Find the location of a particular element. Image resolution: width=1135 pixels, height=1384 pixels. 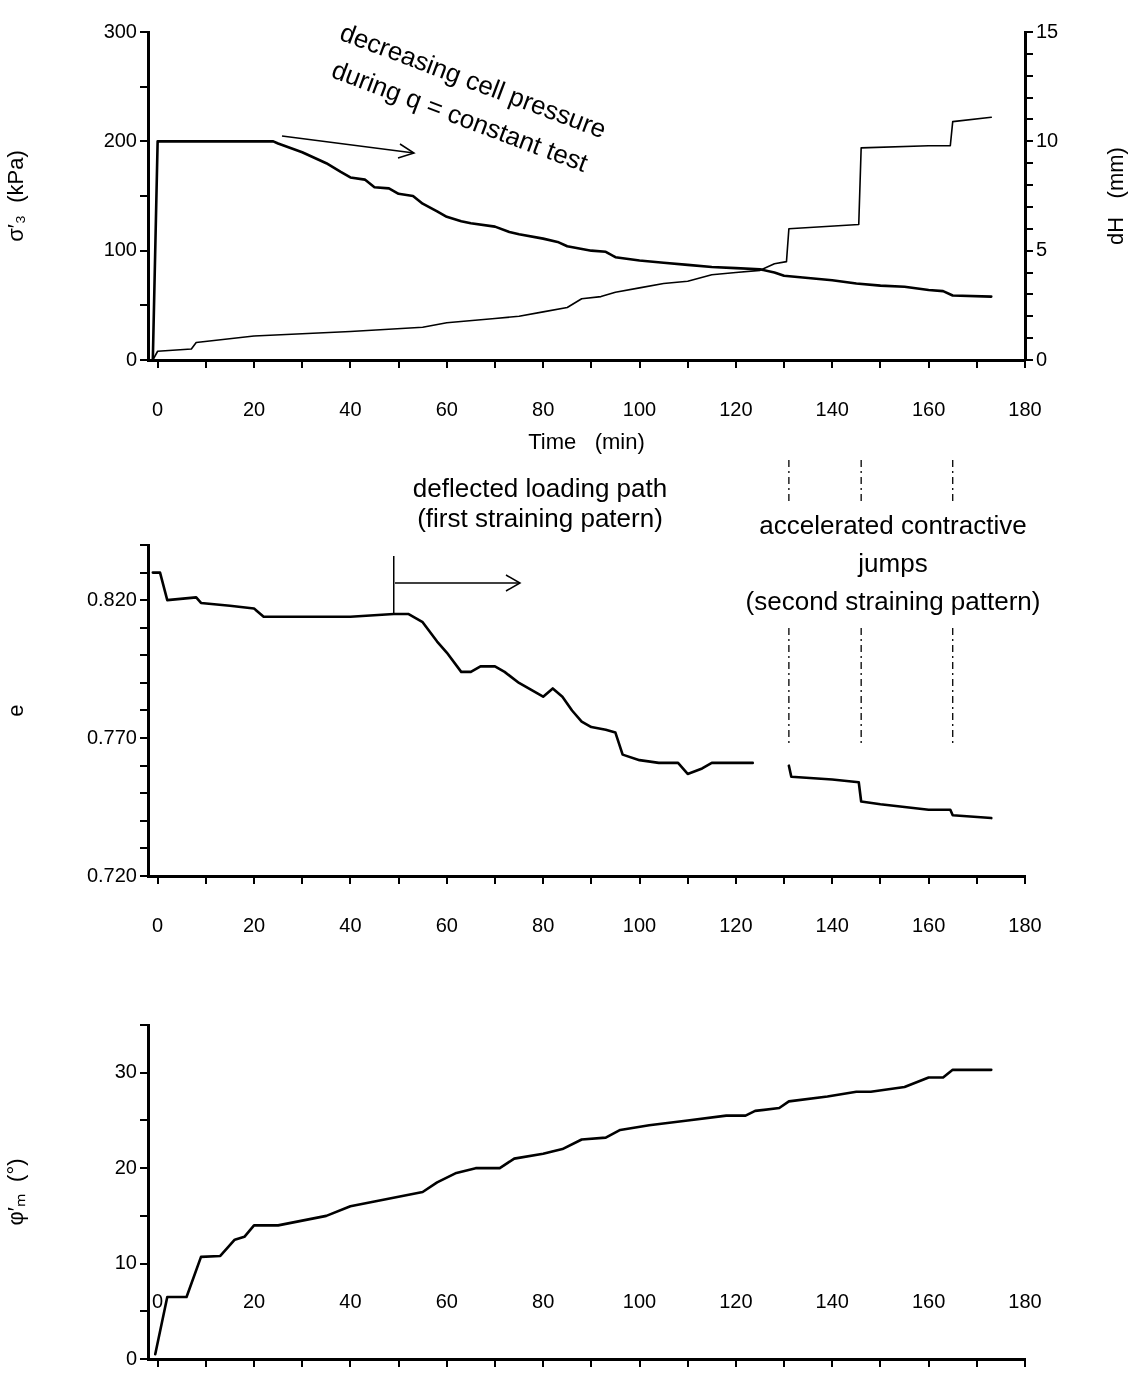

y-tick-label: 0.820 is located at coordinates (111, 598).